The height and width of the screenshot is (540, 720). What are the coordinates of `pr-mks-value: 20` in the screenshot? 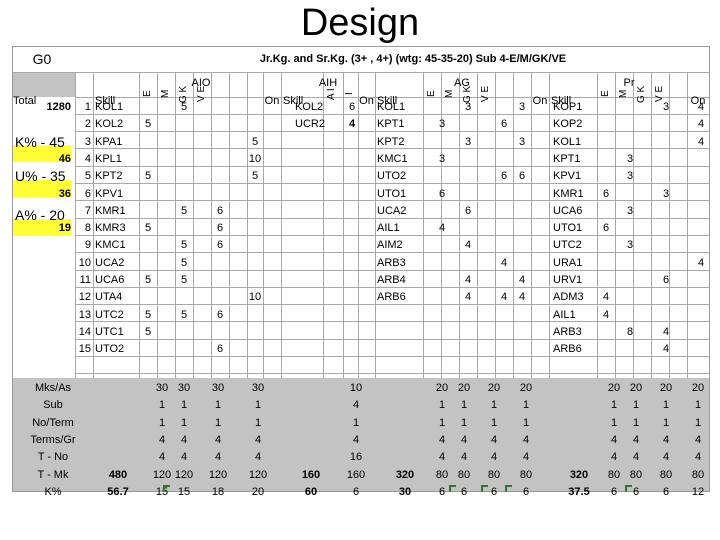 It's located at (666, 388).